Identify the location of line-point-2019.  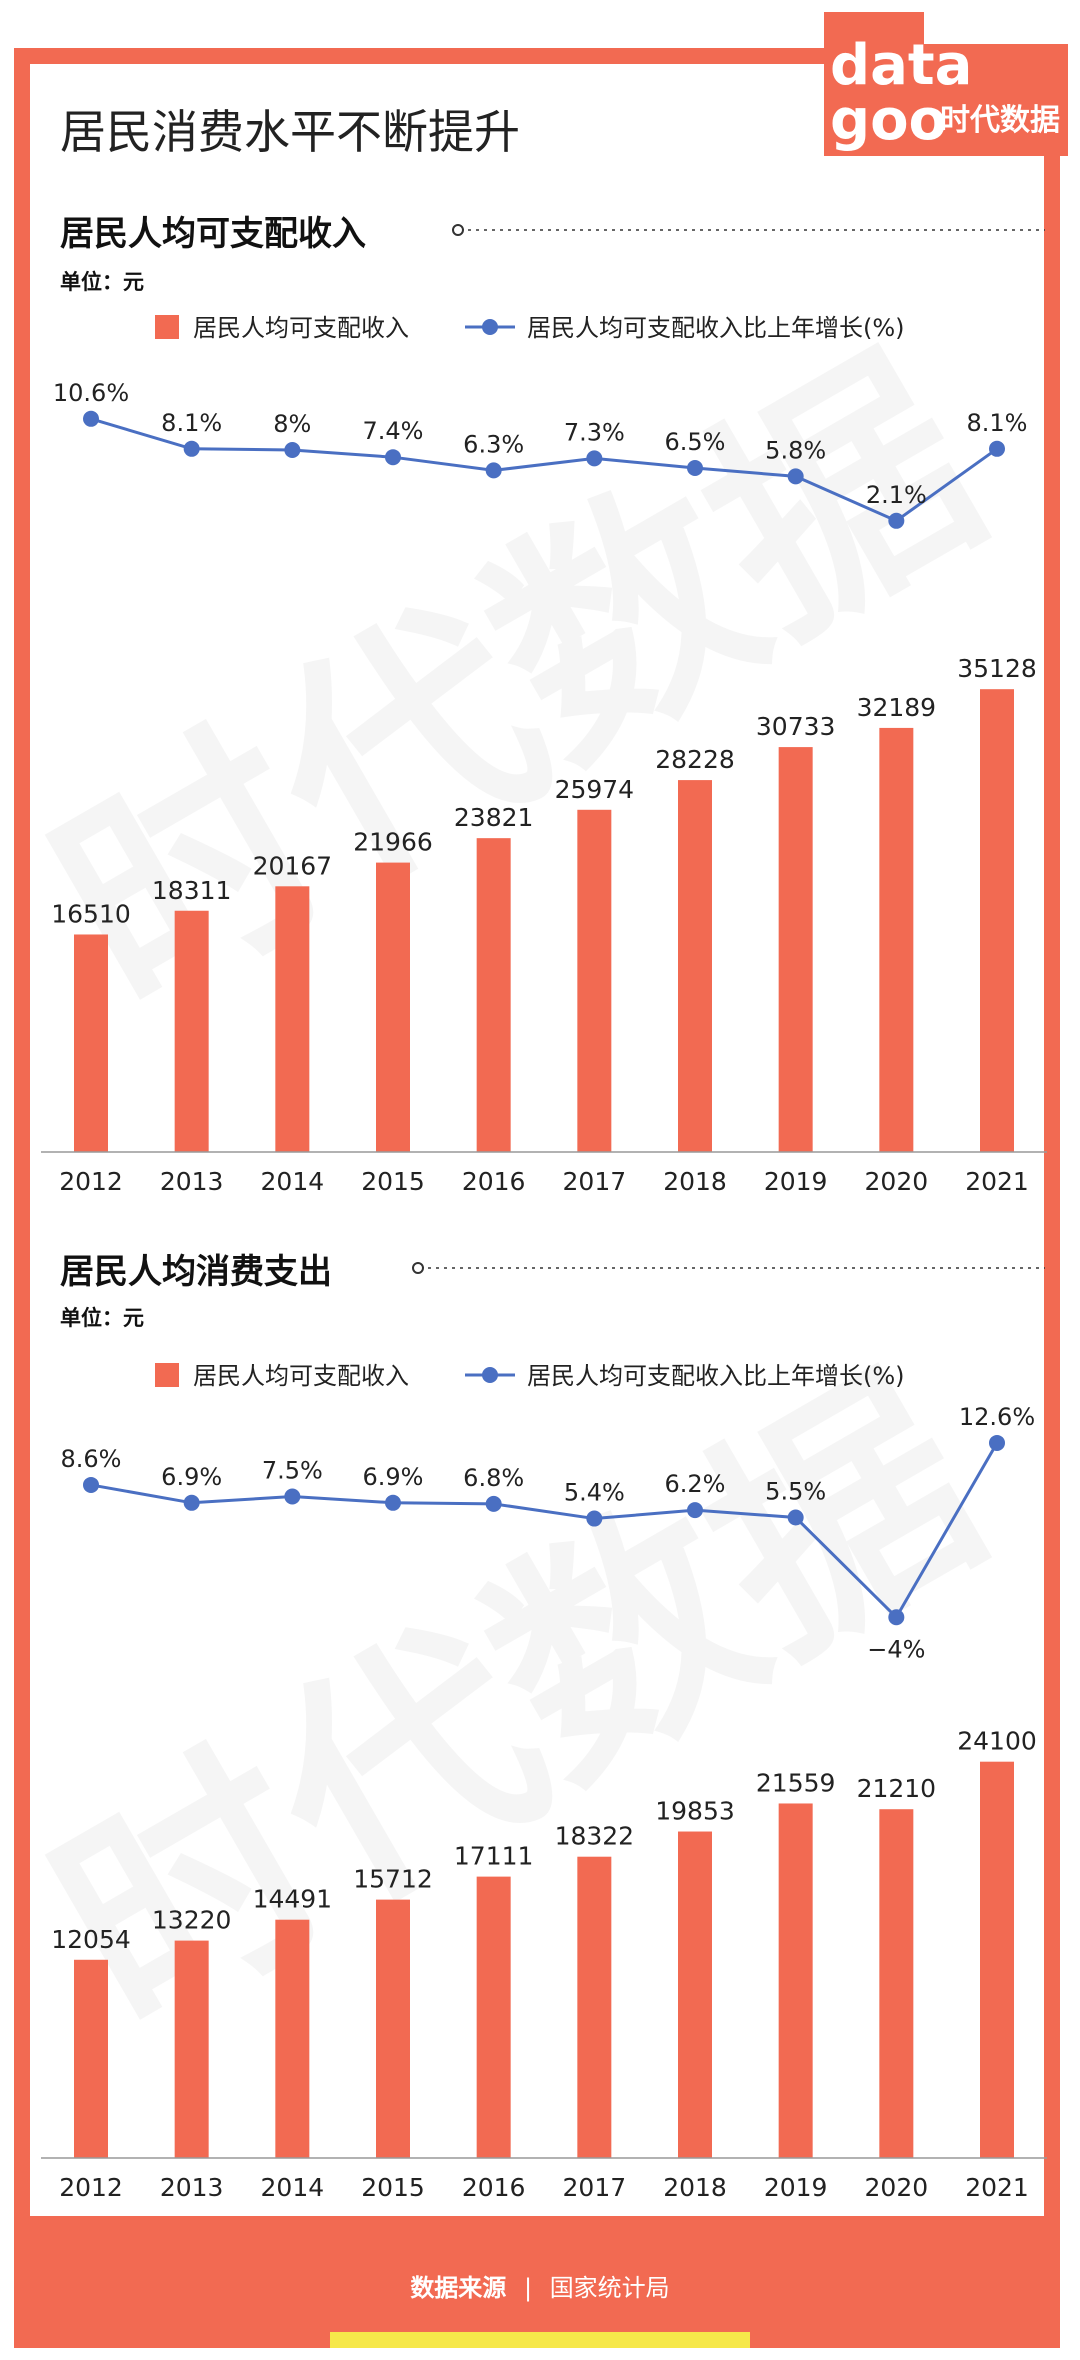
(795, 476).